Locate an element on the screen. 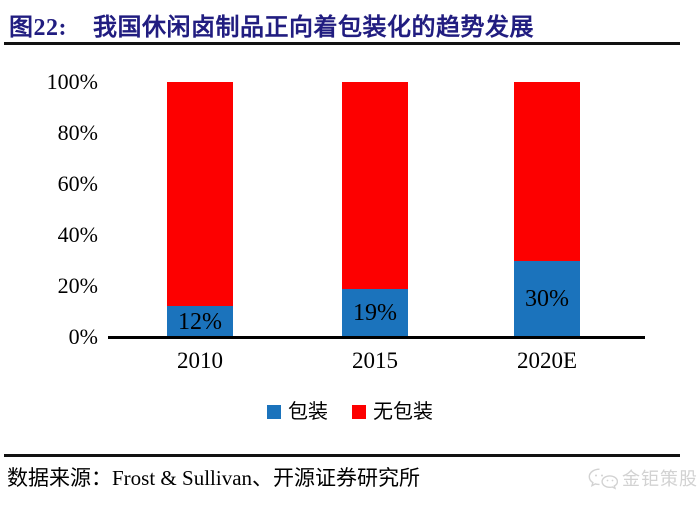  bar-value-label: 19% is located at coordinates (375, 312).